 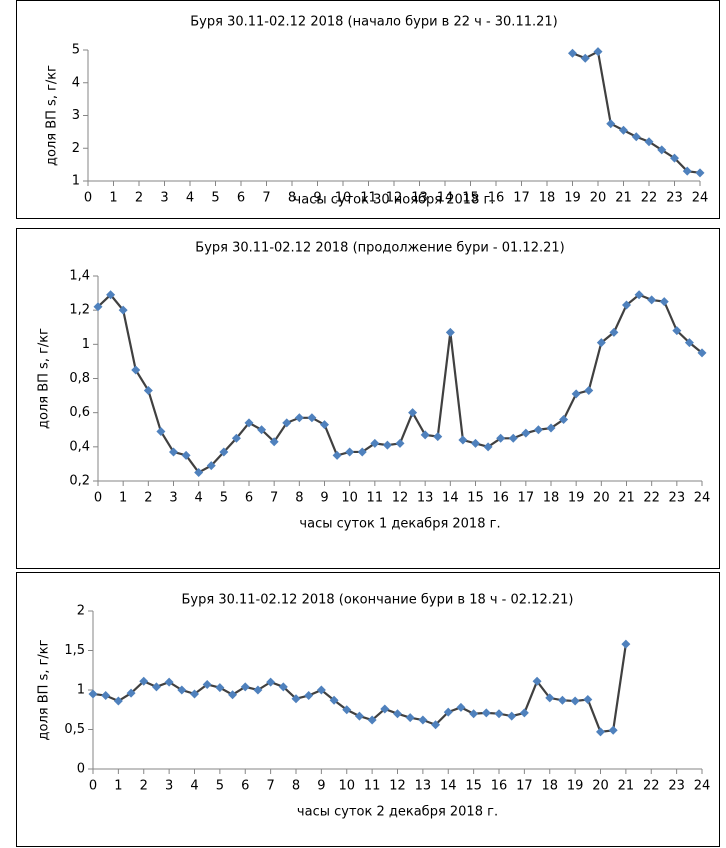 I want to click on x-tick-label: 4, so click(x=190, y=198).